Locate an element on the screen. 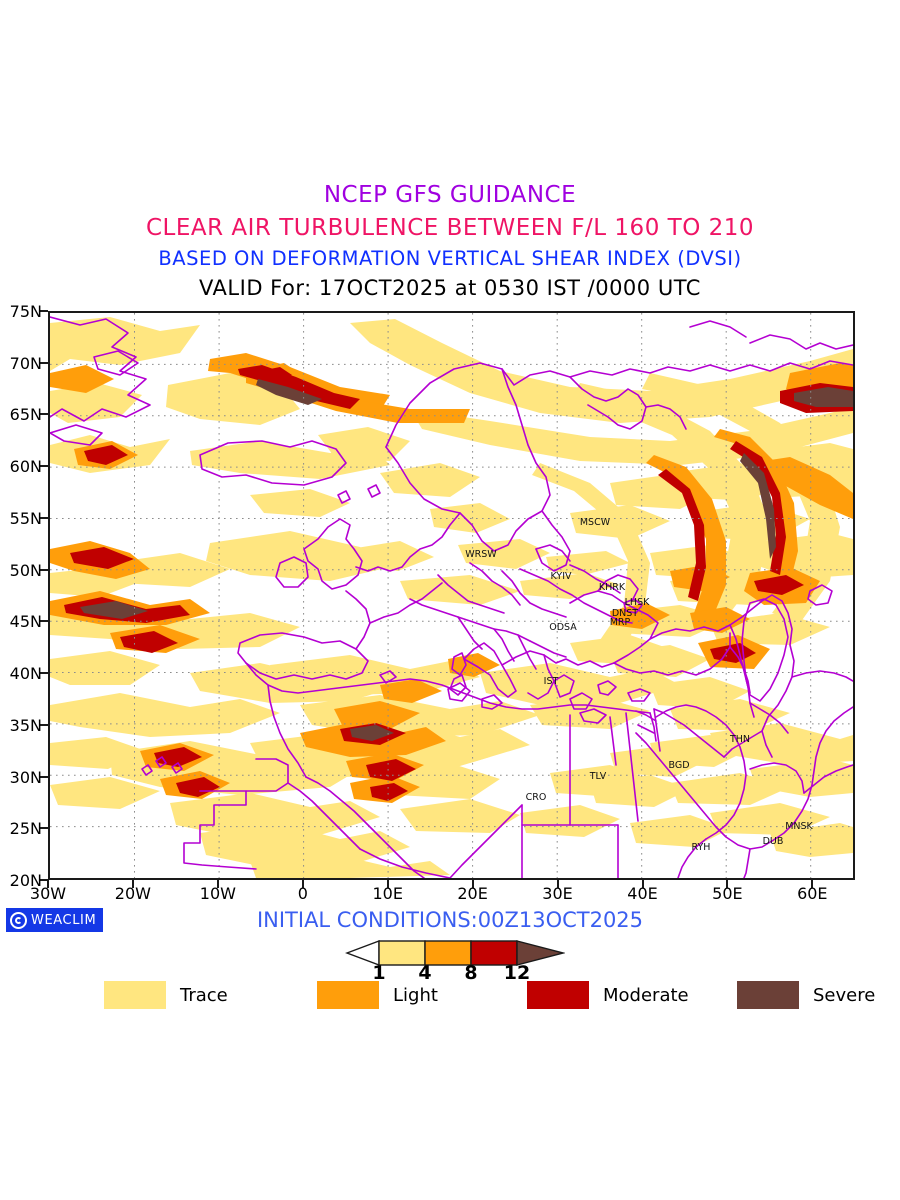 The width and height of the screenshot is (900, 1200). lat-tick-70n: 70N is located at coordinates (25, 363).